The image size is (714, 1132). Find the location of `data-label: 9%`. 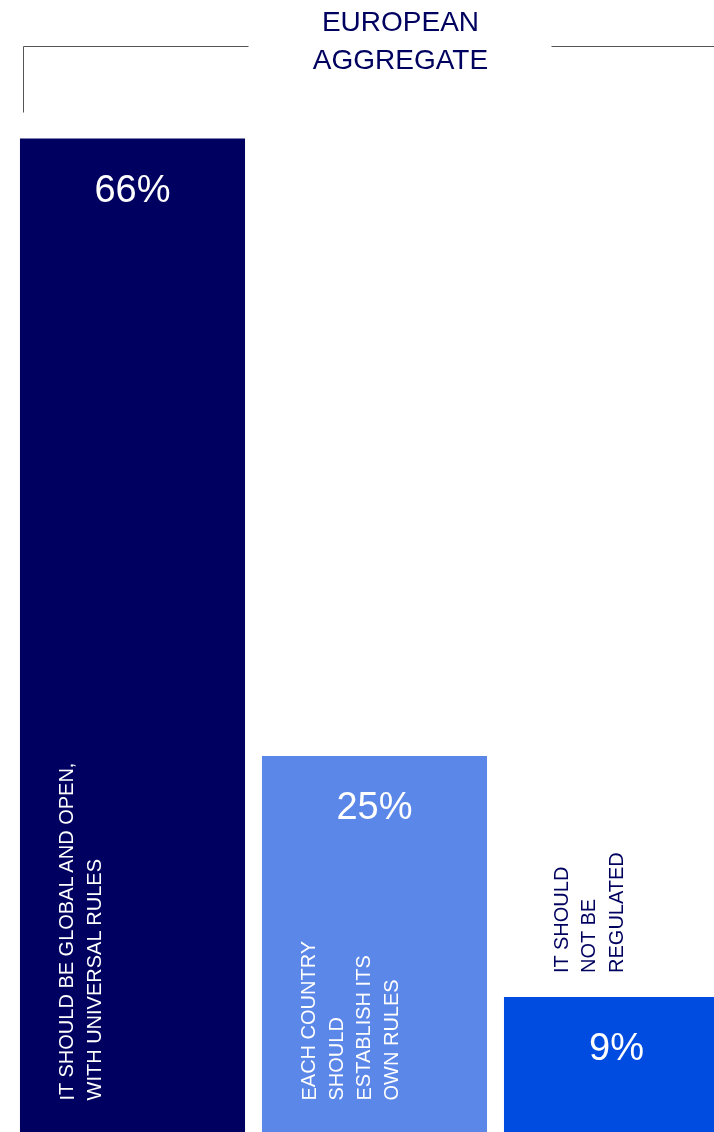

data-label: 9% is located at coordinates (616, 1046).